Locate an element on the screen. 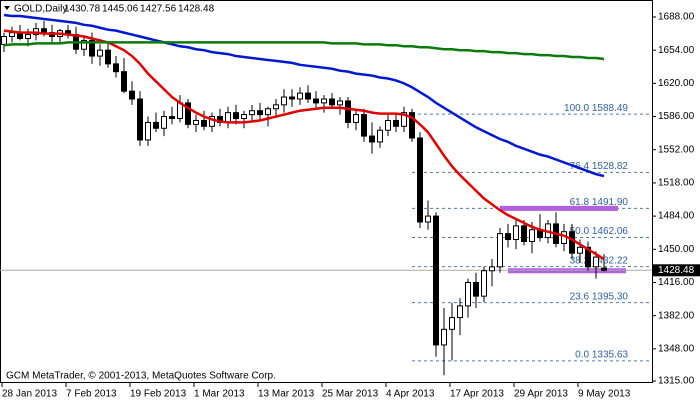  x-tick-label: 19 Feb 2013 is located at coordinates (158, 394).